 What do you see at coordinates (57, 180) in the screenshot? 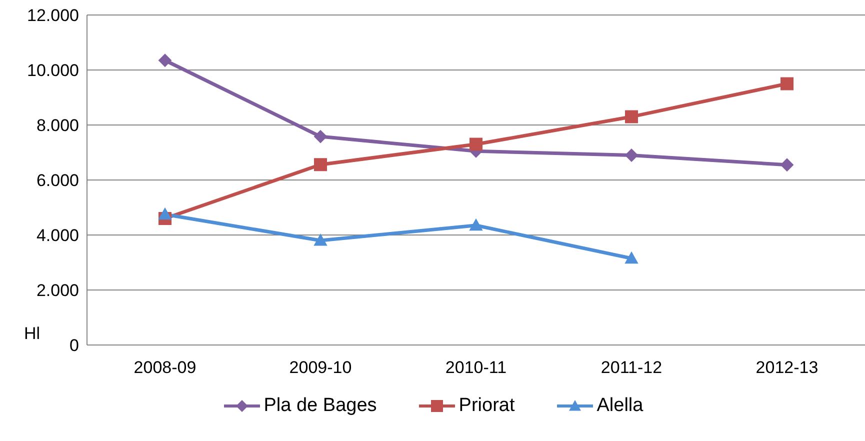
I see `y-tick-label: 6.000` at bounding box center [57, 180].